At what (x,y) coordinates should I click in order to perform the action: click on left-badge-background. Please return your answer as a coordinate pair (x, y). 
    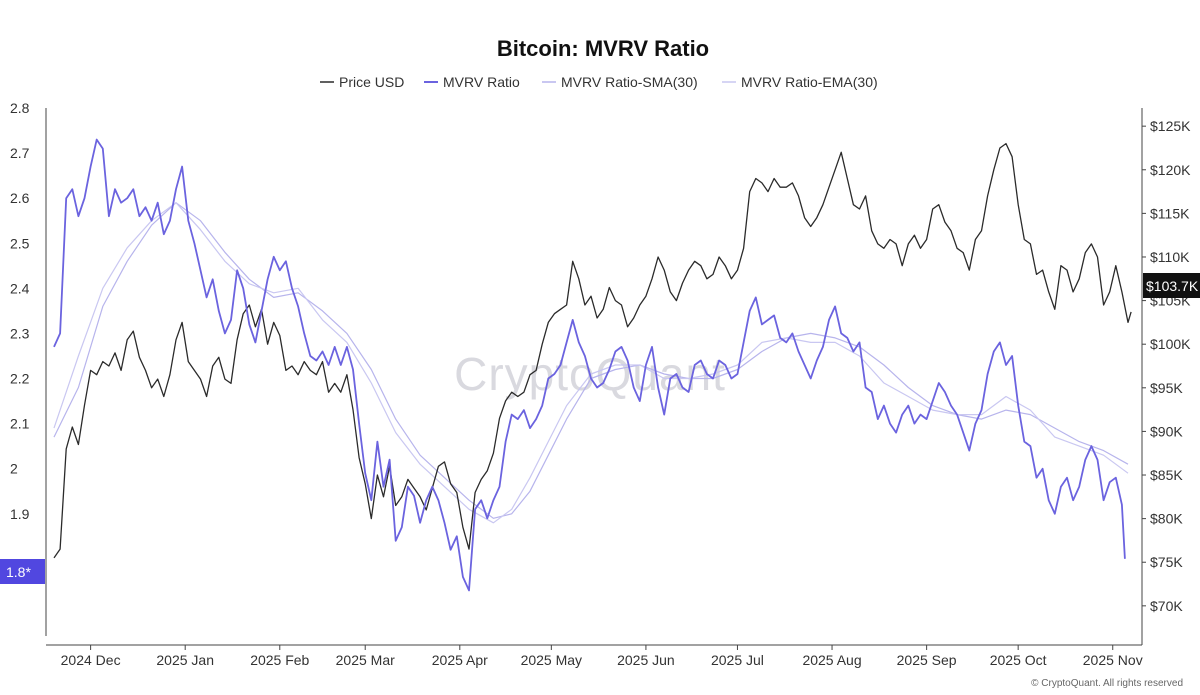
    Looking at the image, I should click on (22, 571).